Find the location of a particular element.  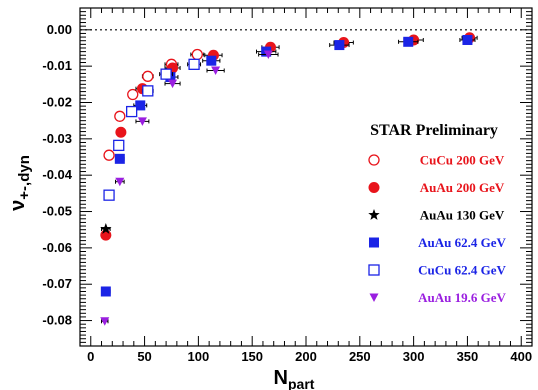

legend-label: AuAu 200 GeV is located at coordinates (462, 187).